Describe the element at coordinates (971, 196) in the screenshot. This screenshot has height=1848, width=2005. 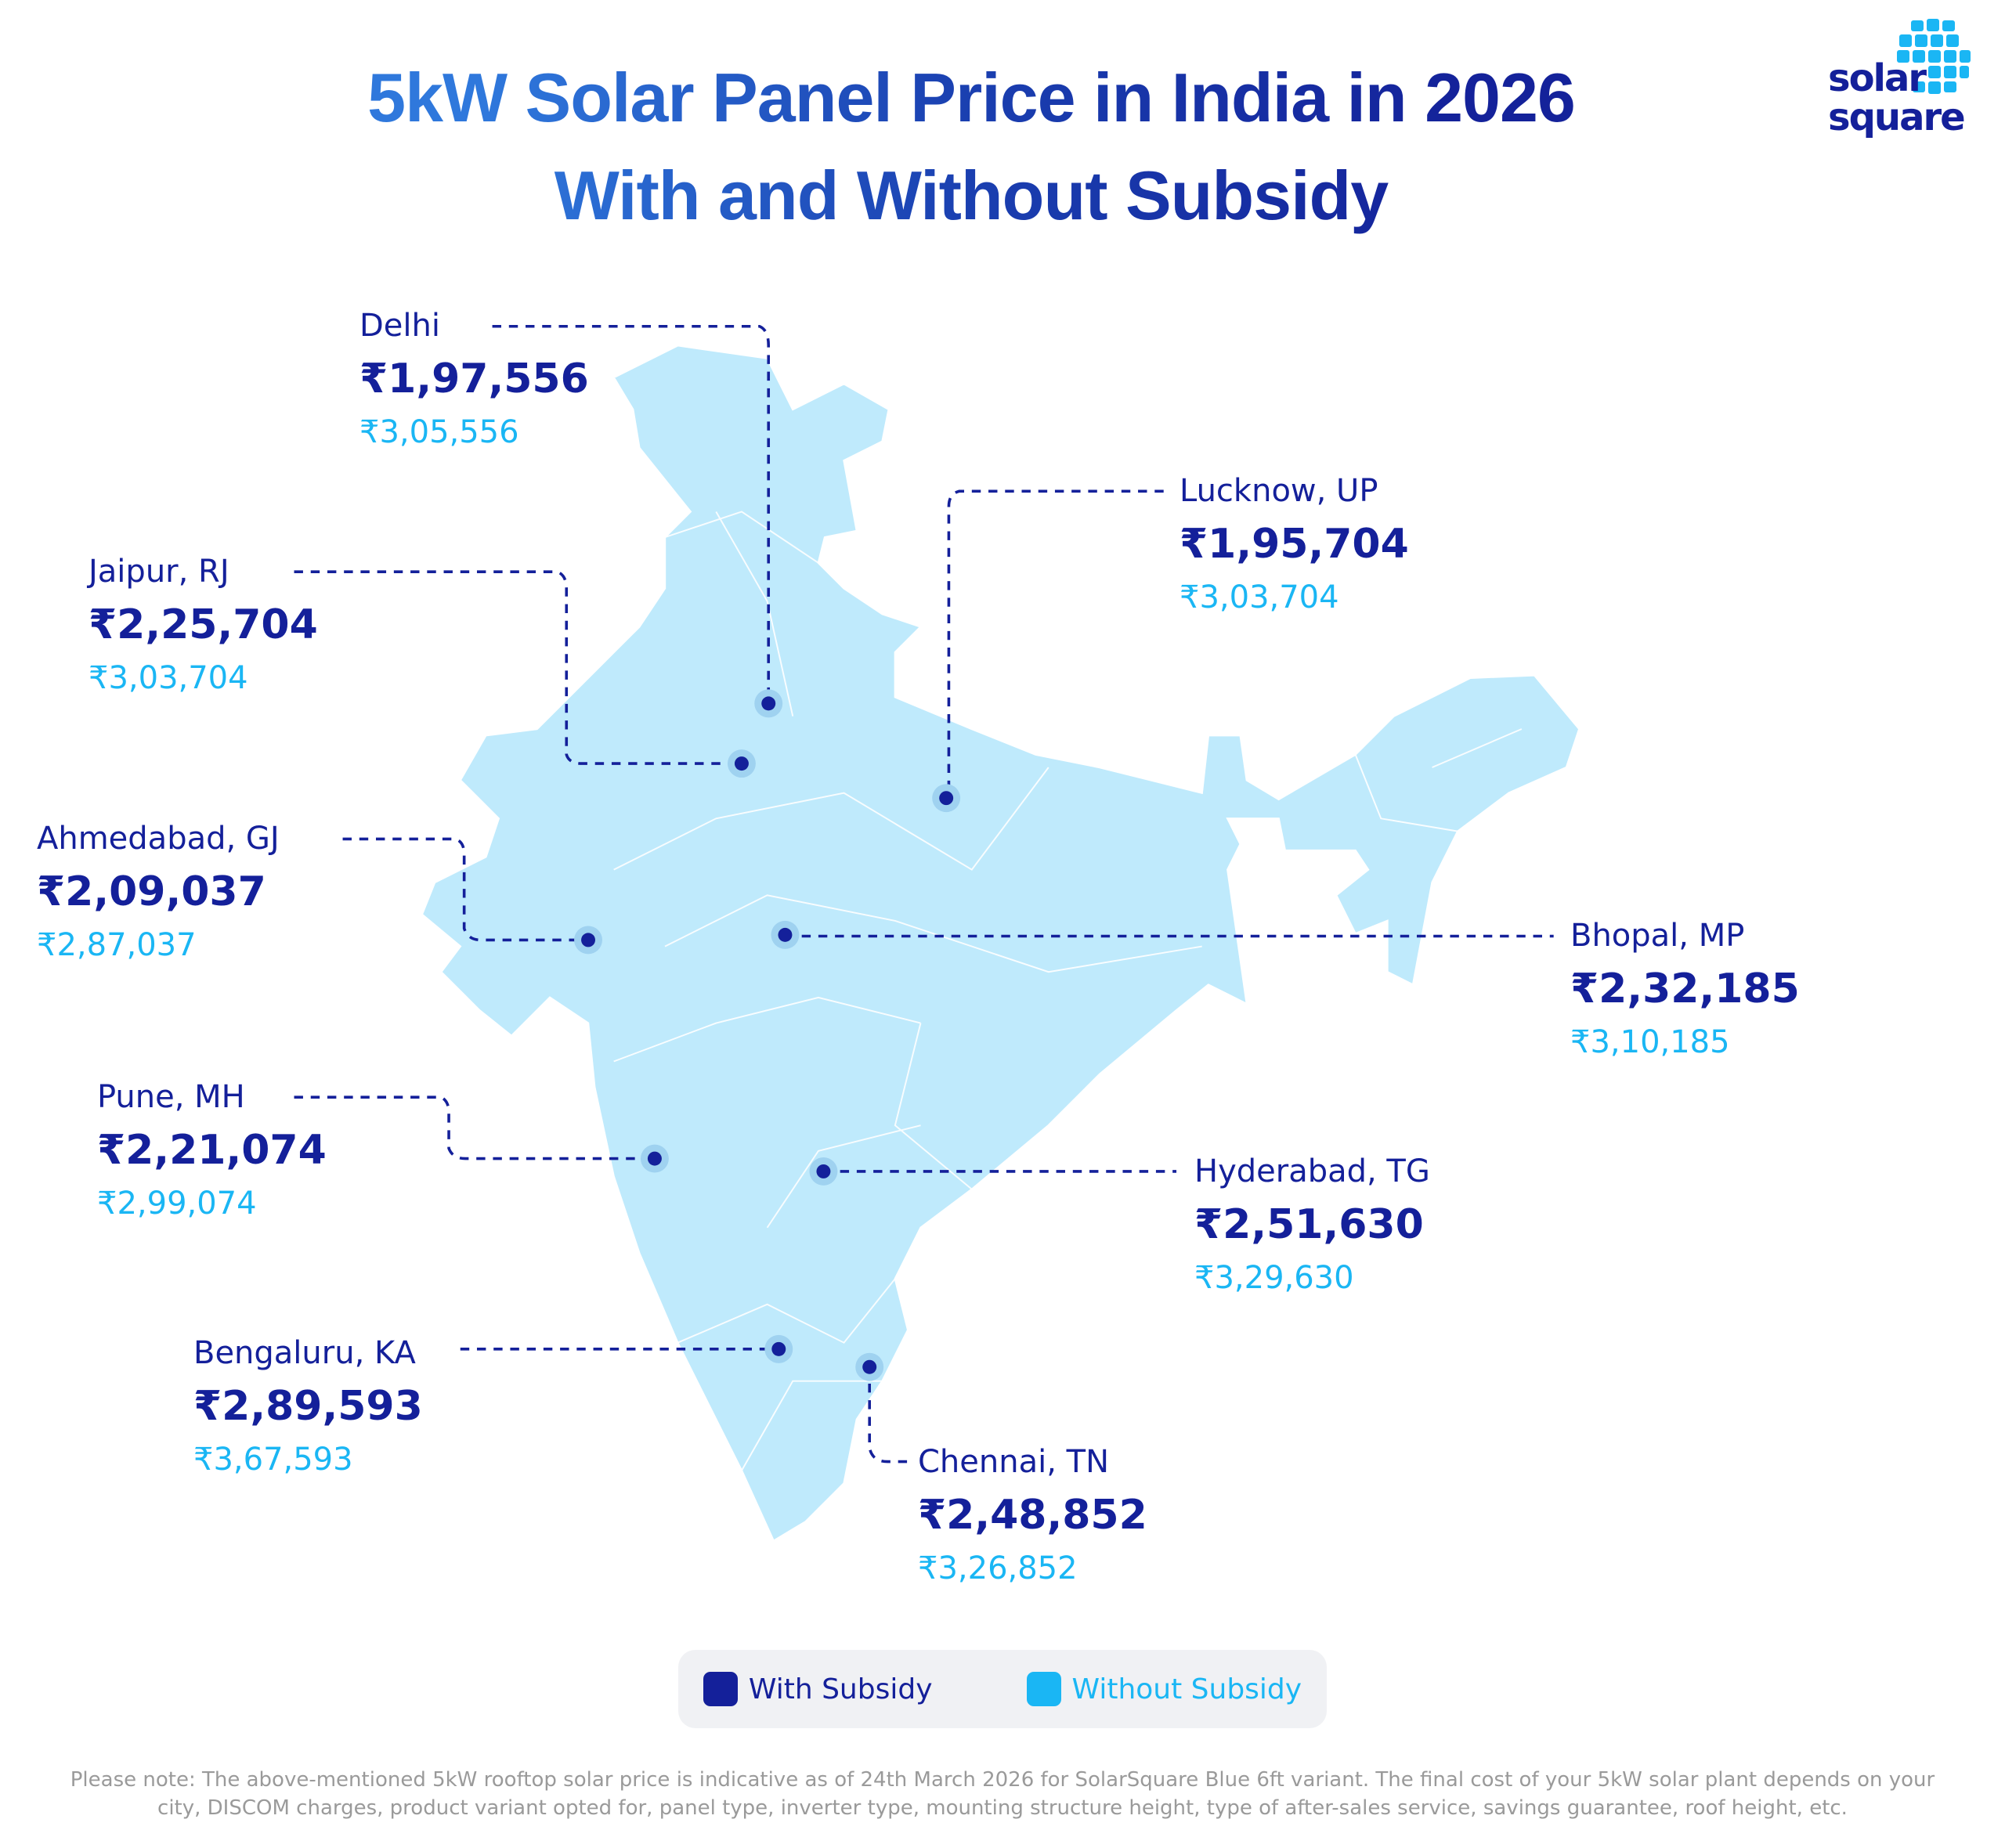
I see `title-line-2: With and Without Subsidy` at that location.